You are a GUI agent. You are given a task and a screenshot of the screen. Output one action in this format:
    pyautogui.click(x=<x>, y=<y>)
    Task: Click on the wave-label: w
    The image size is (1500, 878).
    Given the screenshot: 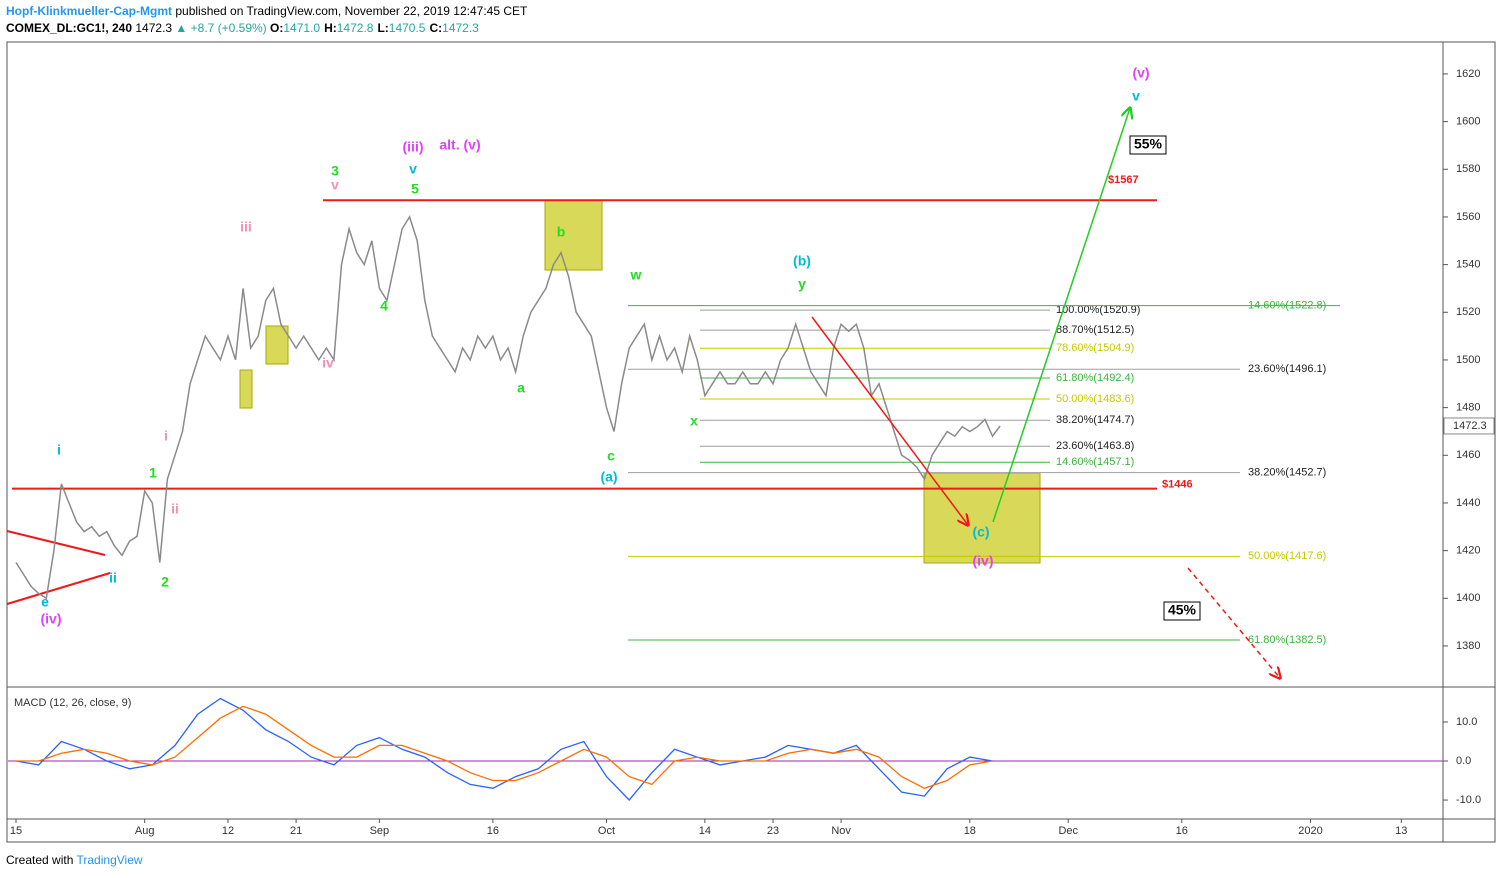 What is the action you would take?
    pyautogui.click(x=636, y=275)
    